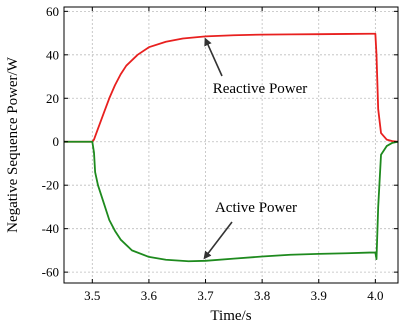 The height and width of the screenshot is (331, 401). Describe the element at coordinates (375, 295) in the screenshot. I see `x-tick-label: 4.0` at that location.